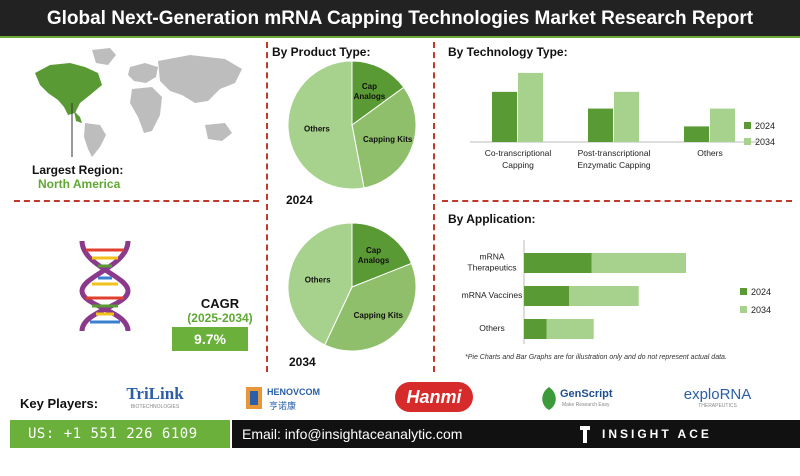  Describe the element at coordinates (614, 153) in the screenshot. I see `tick-label: Post-transcriptional` at that location.